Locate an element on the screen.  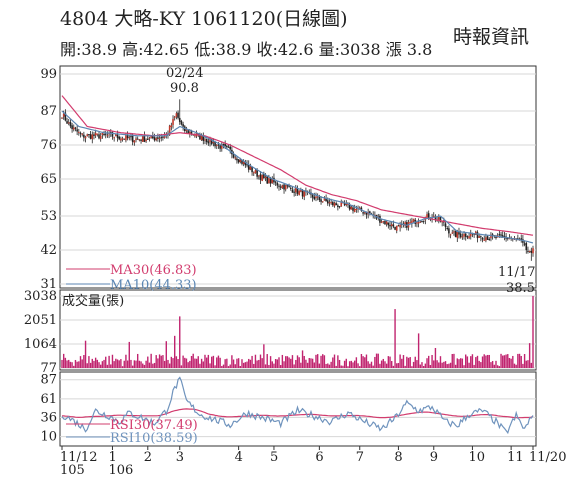
volume-panel-title: 成交量(張) is located at coordinates (93, 301).